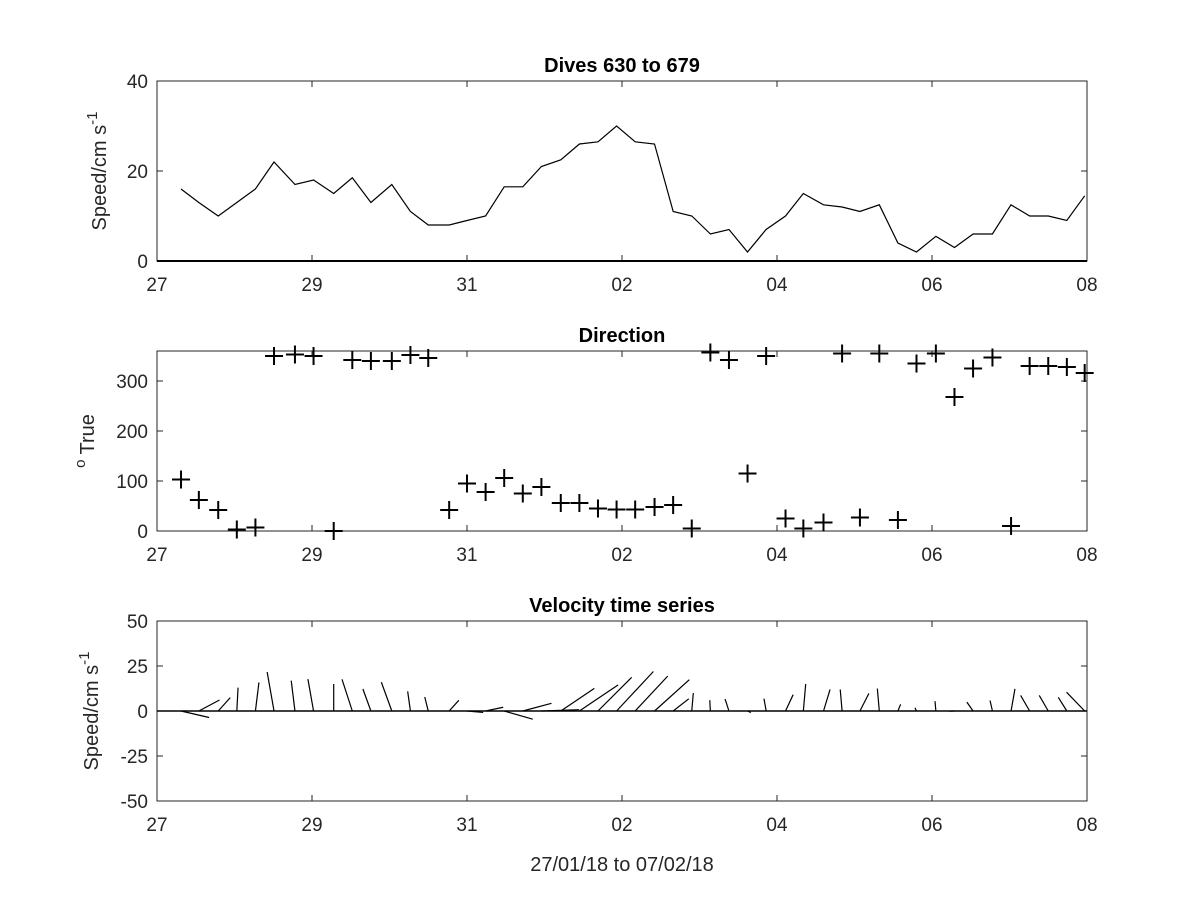  What do you see at coordinates (132, 432) in the screenshot?
I see `y-tick-label: 200` at bounding box center [132, 432].